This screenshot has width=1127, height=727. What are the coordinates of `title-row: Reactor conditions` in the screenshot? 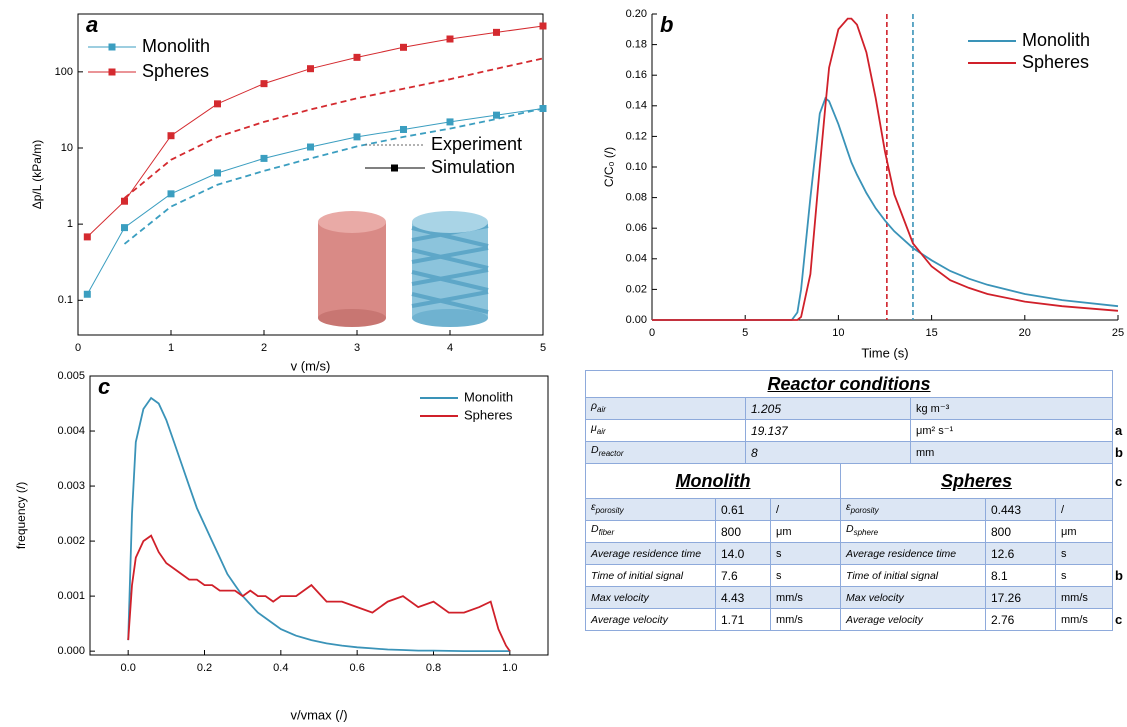 It's located at (855, 384).